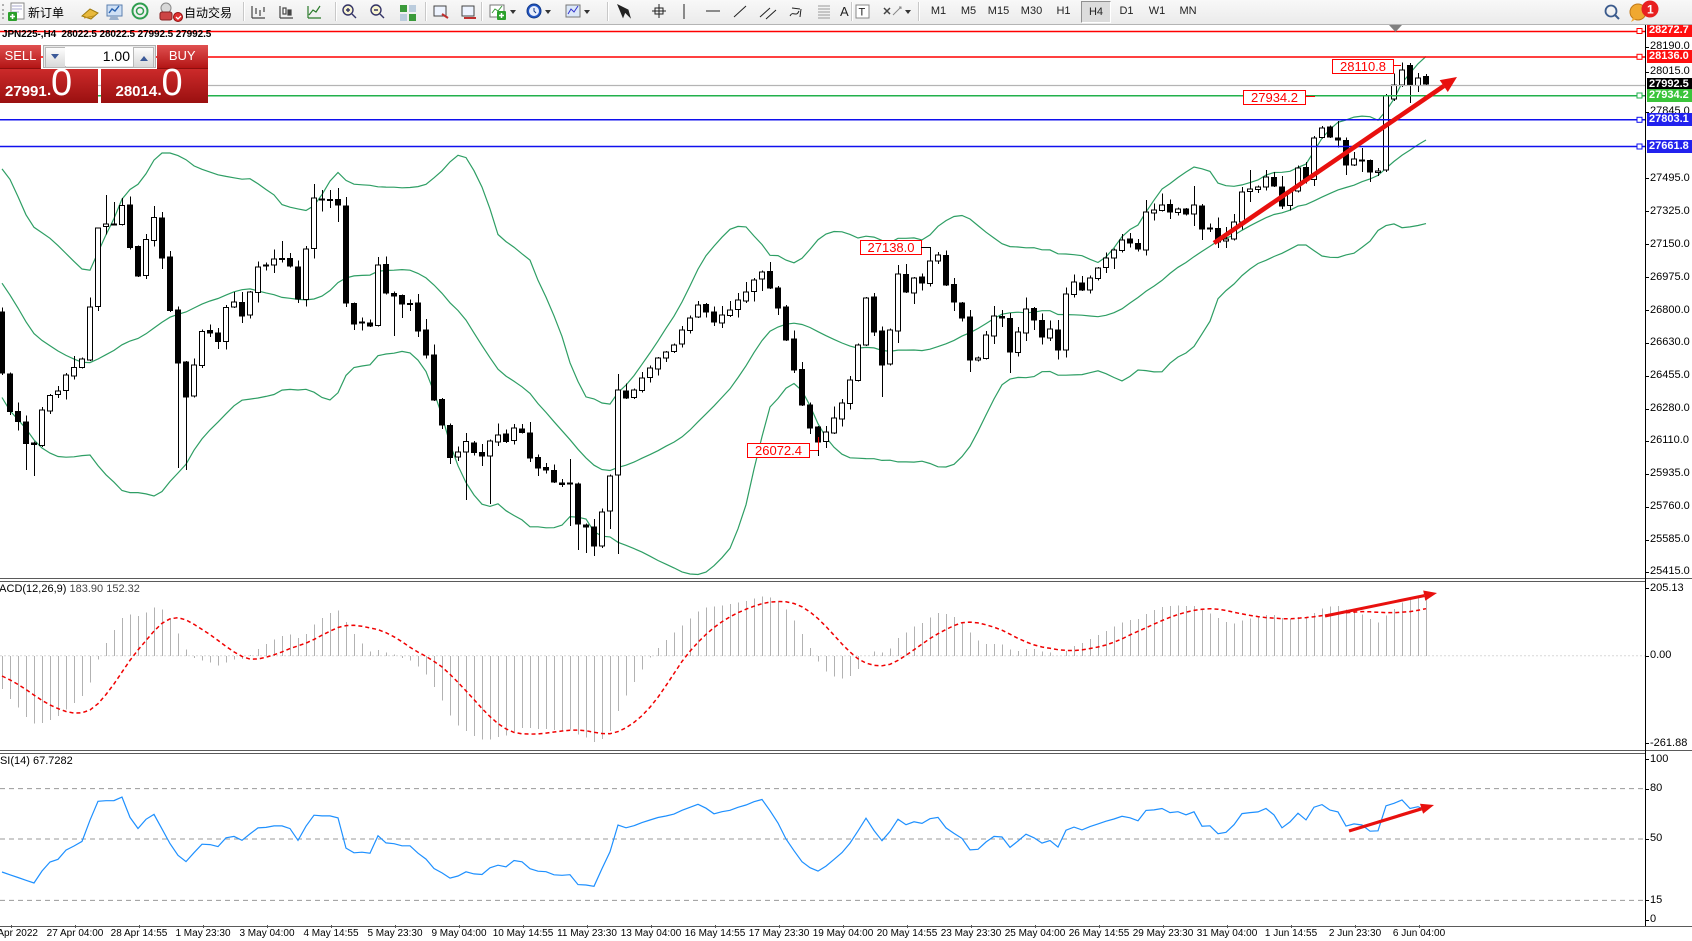 The image size is (1692, 941). What do you see at coordinates (1650, 10) in the screenshot?
I see `svg-text: 1` at bounding box center [1650, 10].